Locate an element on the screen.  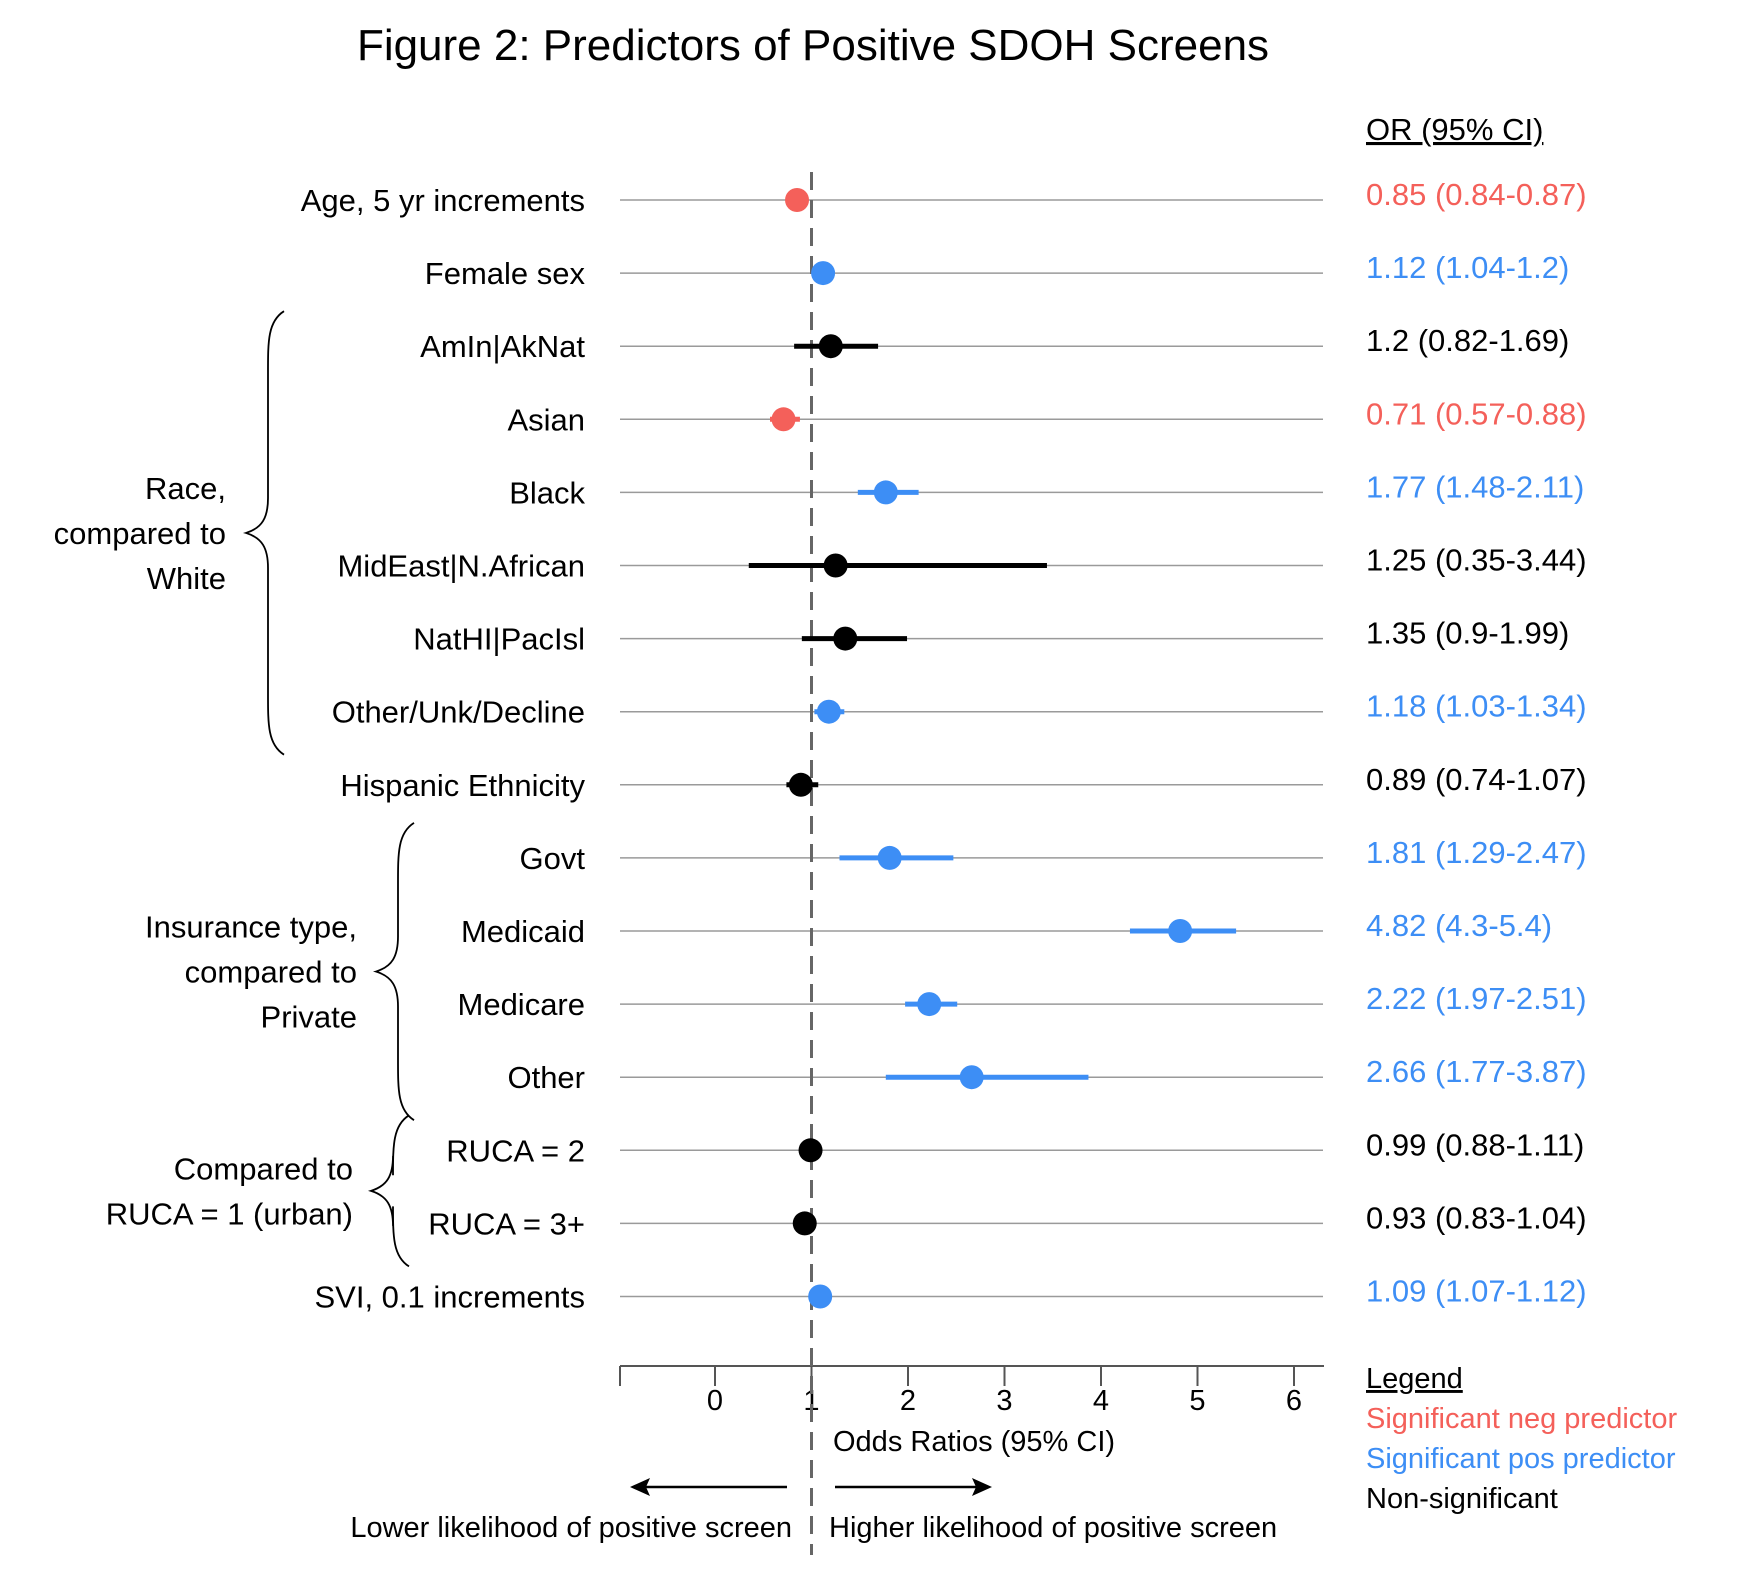
row-label: Female sex is located at coordinates (505, 273).